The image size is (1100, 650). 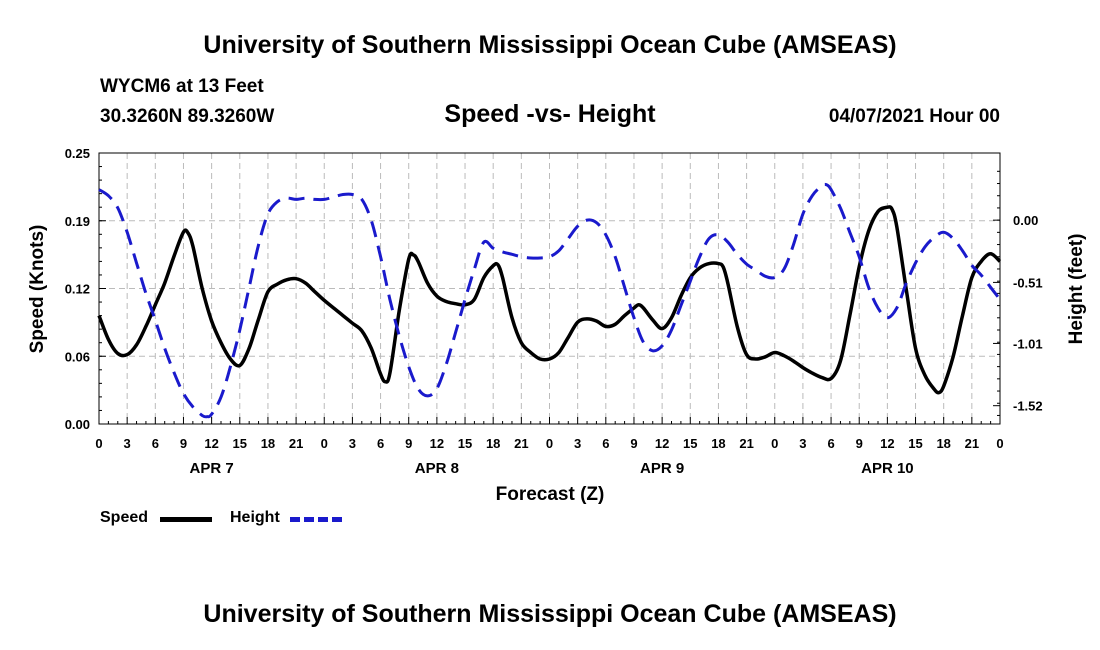 I want to click on station-coordinates: 30.3260N 89.3260W, so click(x=187, y=116).